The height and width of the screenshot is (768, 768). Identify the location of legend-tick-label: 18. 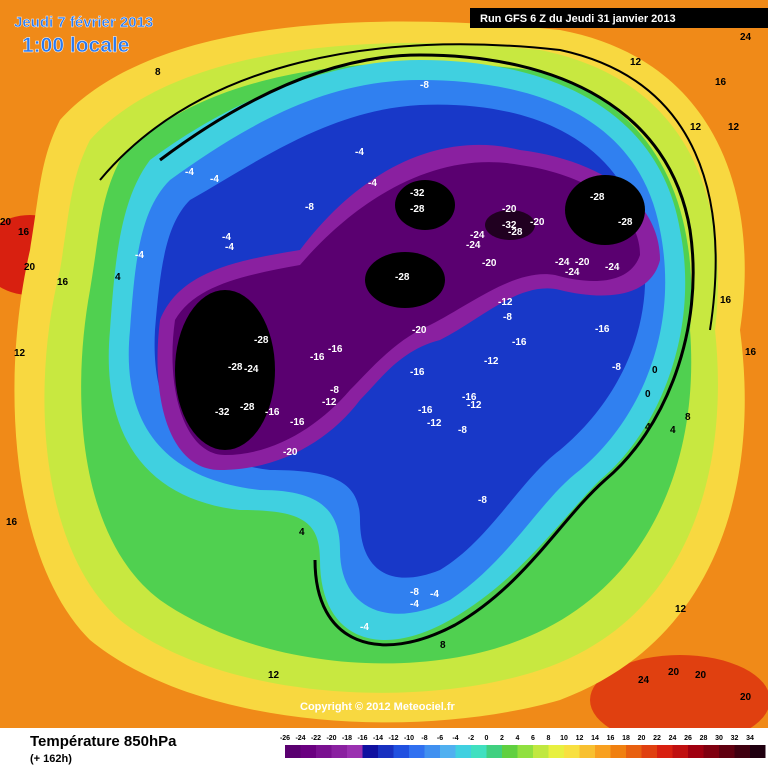
(626, 738).